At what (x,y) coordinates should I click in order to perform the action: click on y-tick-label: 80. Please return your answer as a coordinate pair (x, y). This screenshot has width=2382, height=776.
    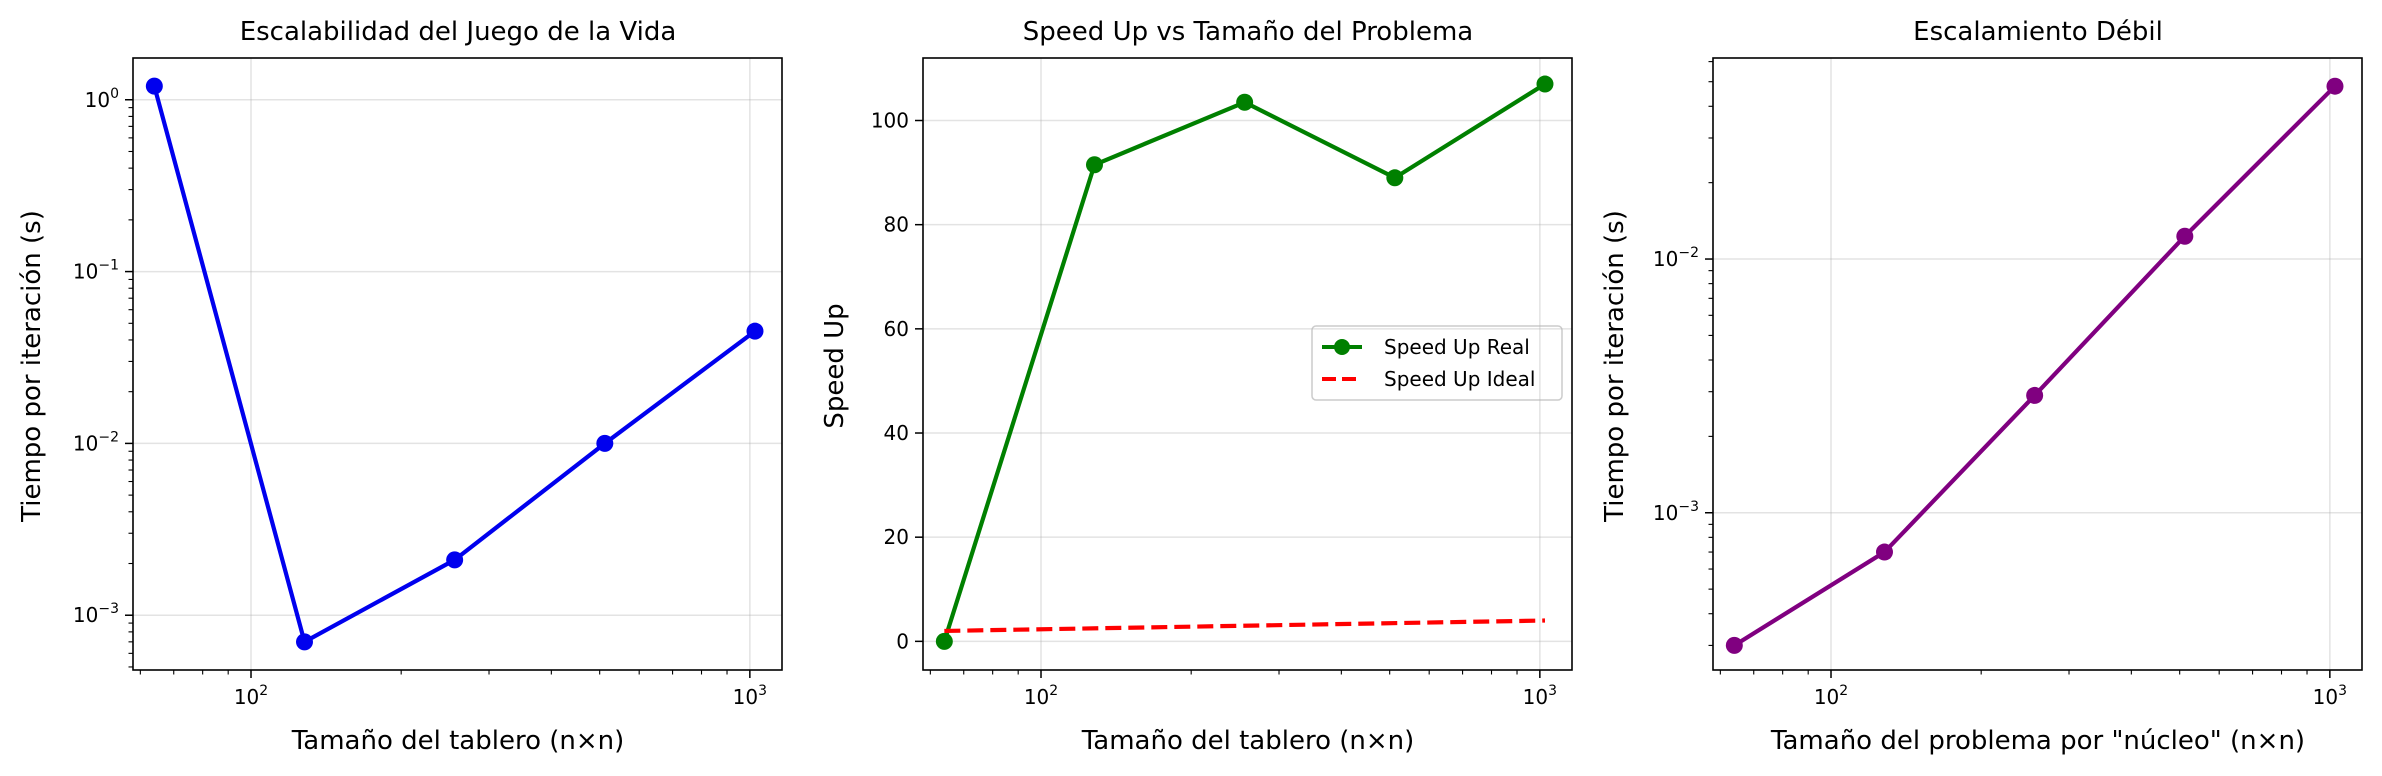
    Looking at the image, I should click on (896, 225).